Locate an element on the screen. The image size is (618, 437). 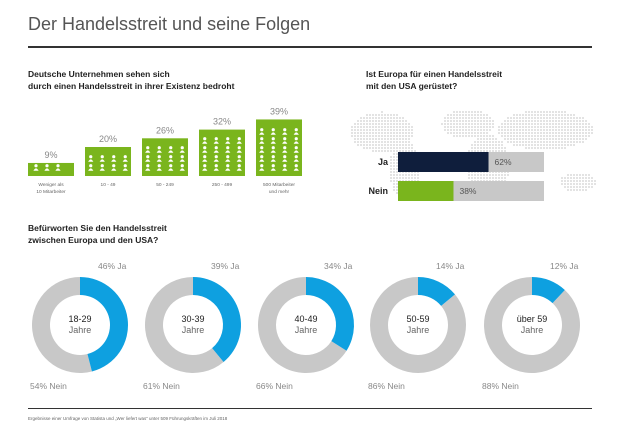
bar-category-label: 50 - 249 is located at coordinates (165, 185).